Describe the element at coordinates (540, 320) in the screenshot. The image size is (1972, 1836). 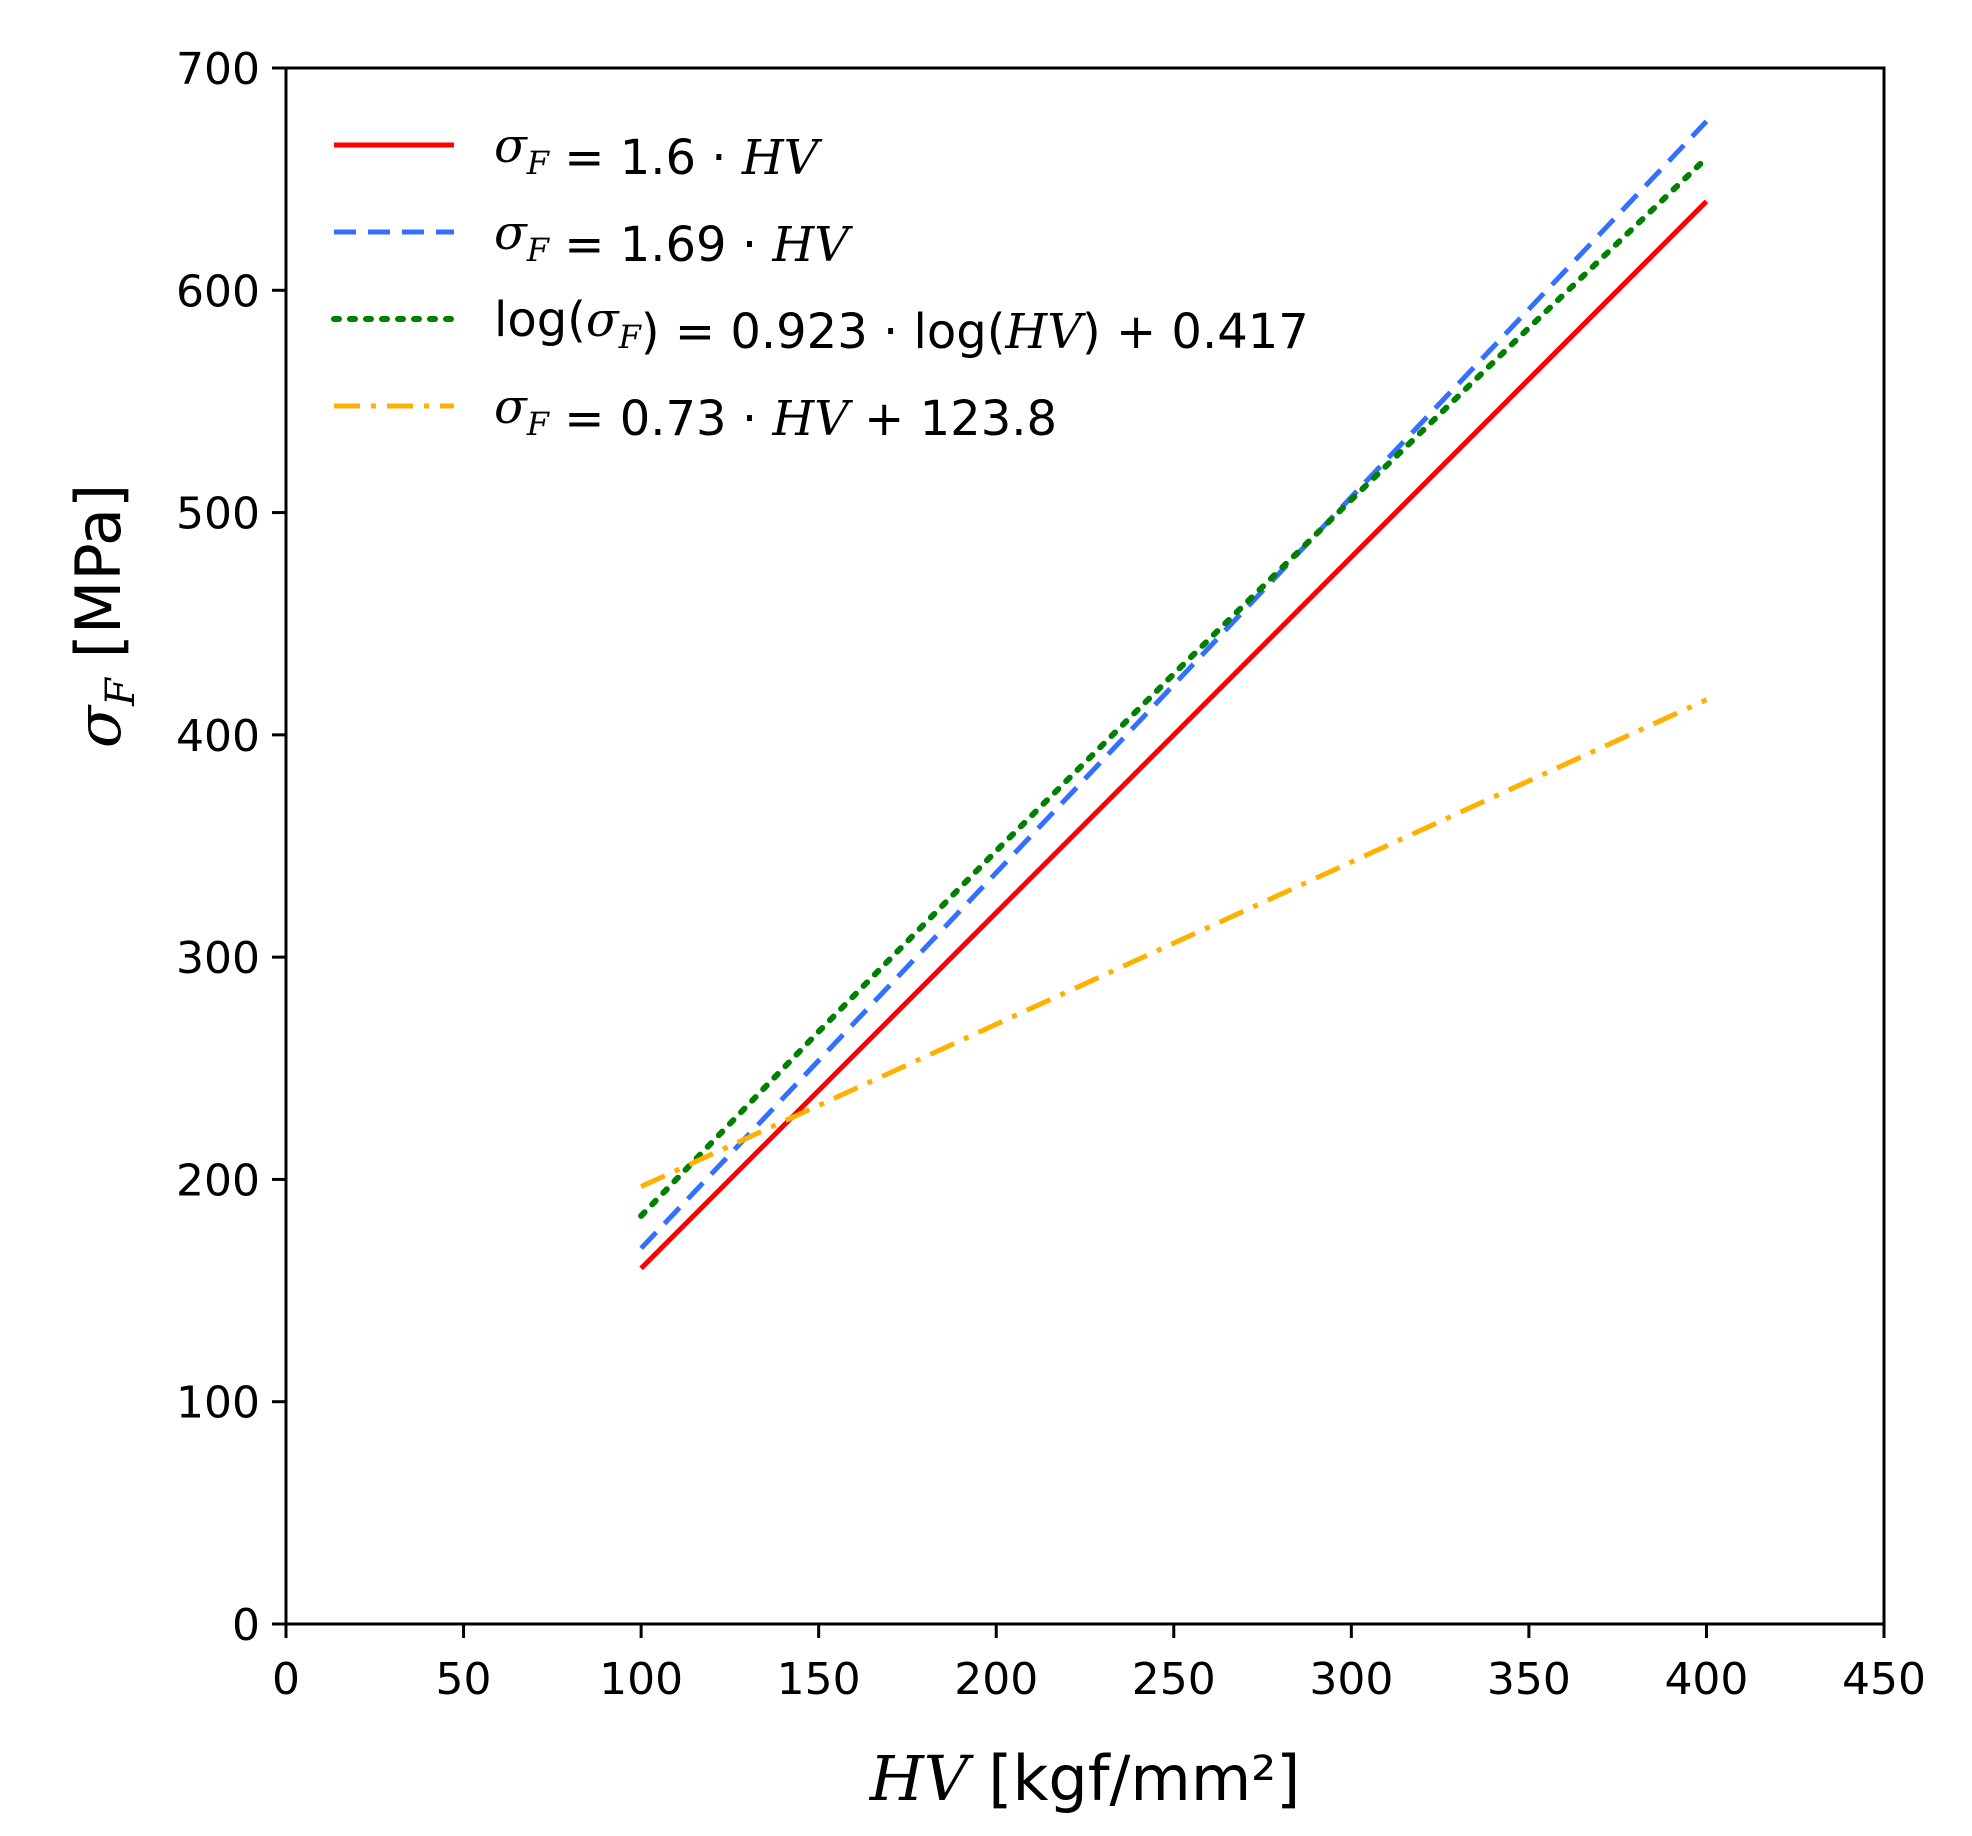
I see `legend-text-part: log(` at that location.